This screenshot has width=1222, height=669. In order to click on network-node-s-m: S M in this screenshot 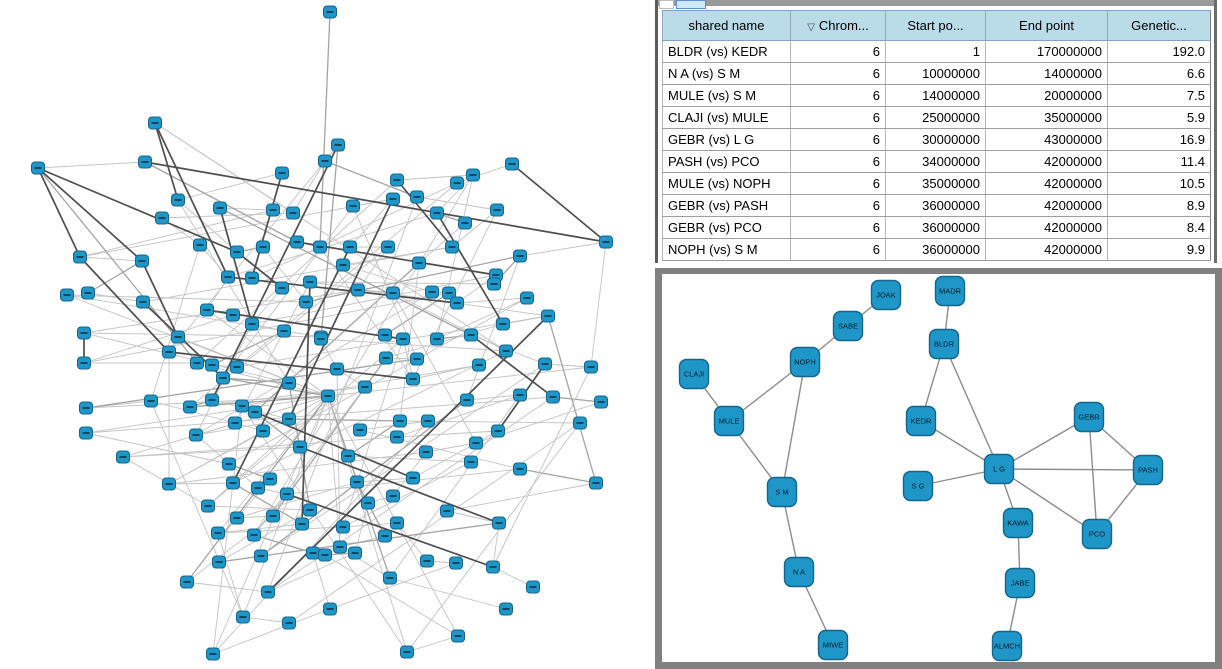, I will do `click(782, 492)`.